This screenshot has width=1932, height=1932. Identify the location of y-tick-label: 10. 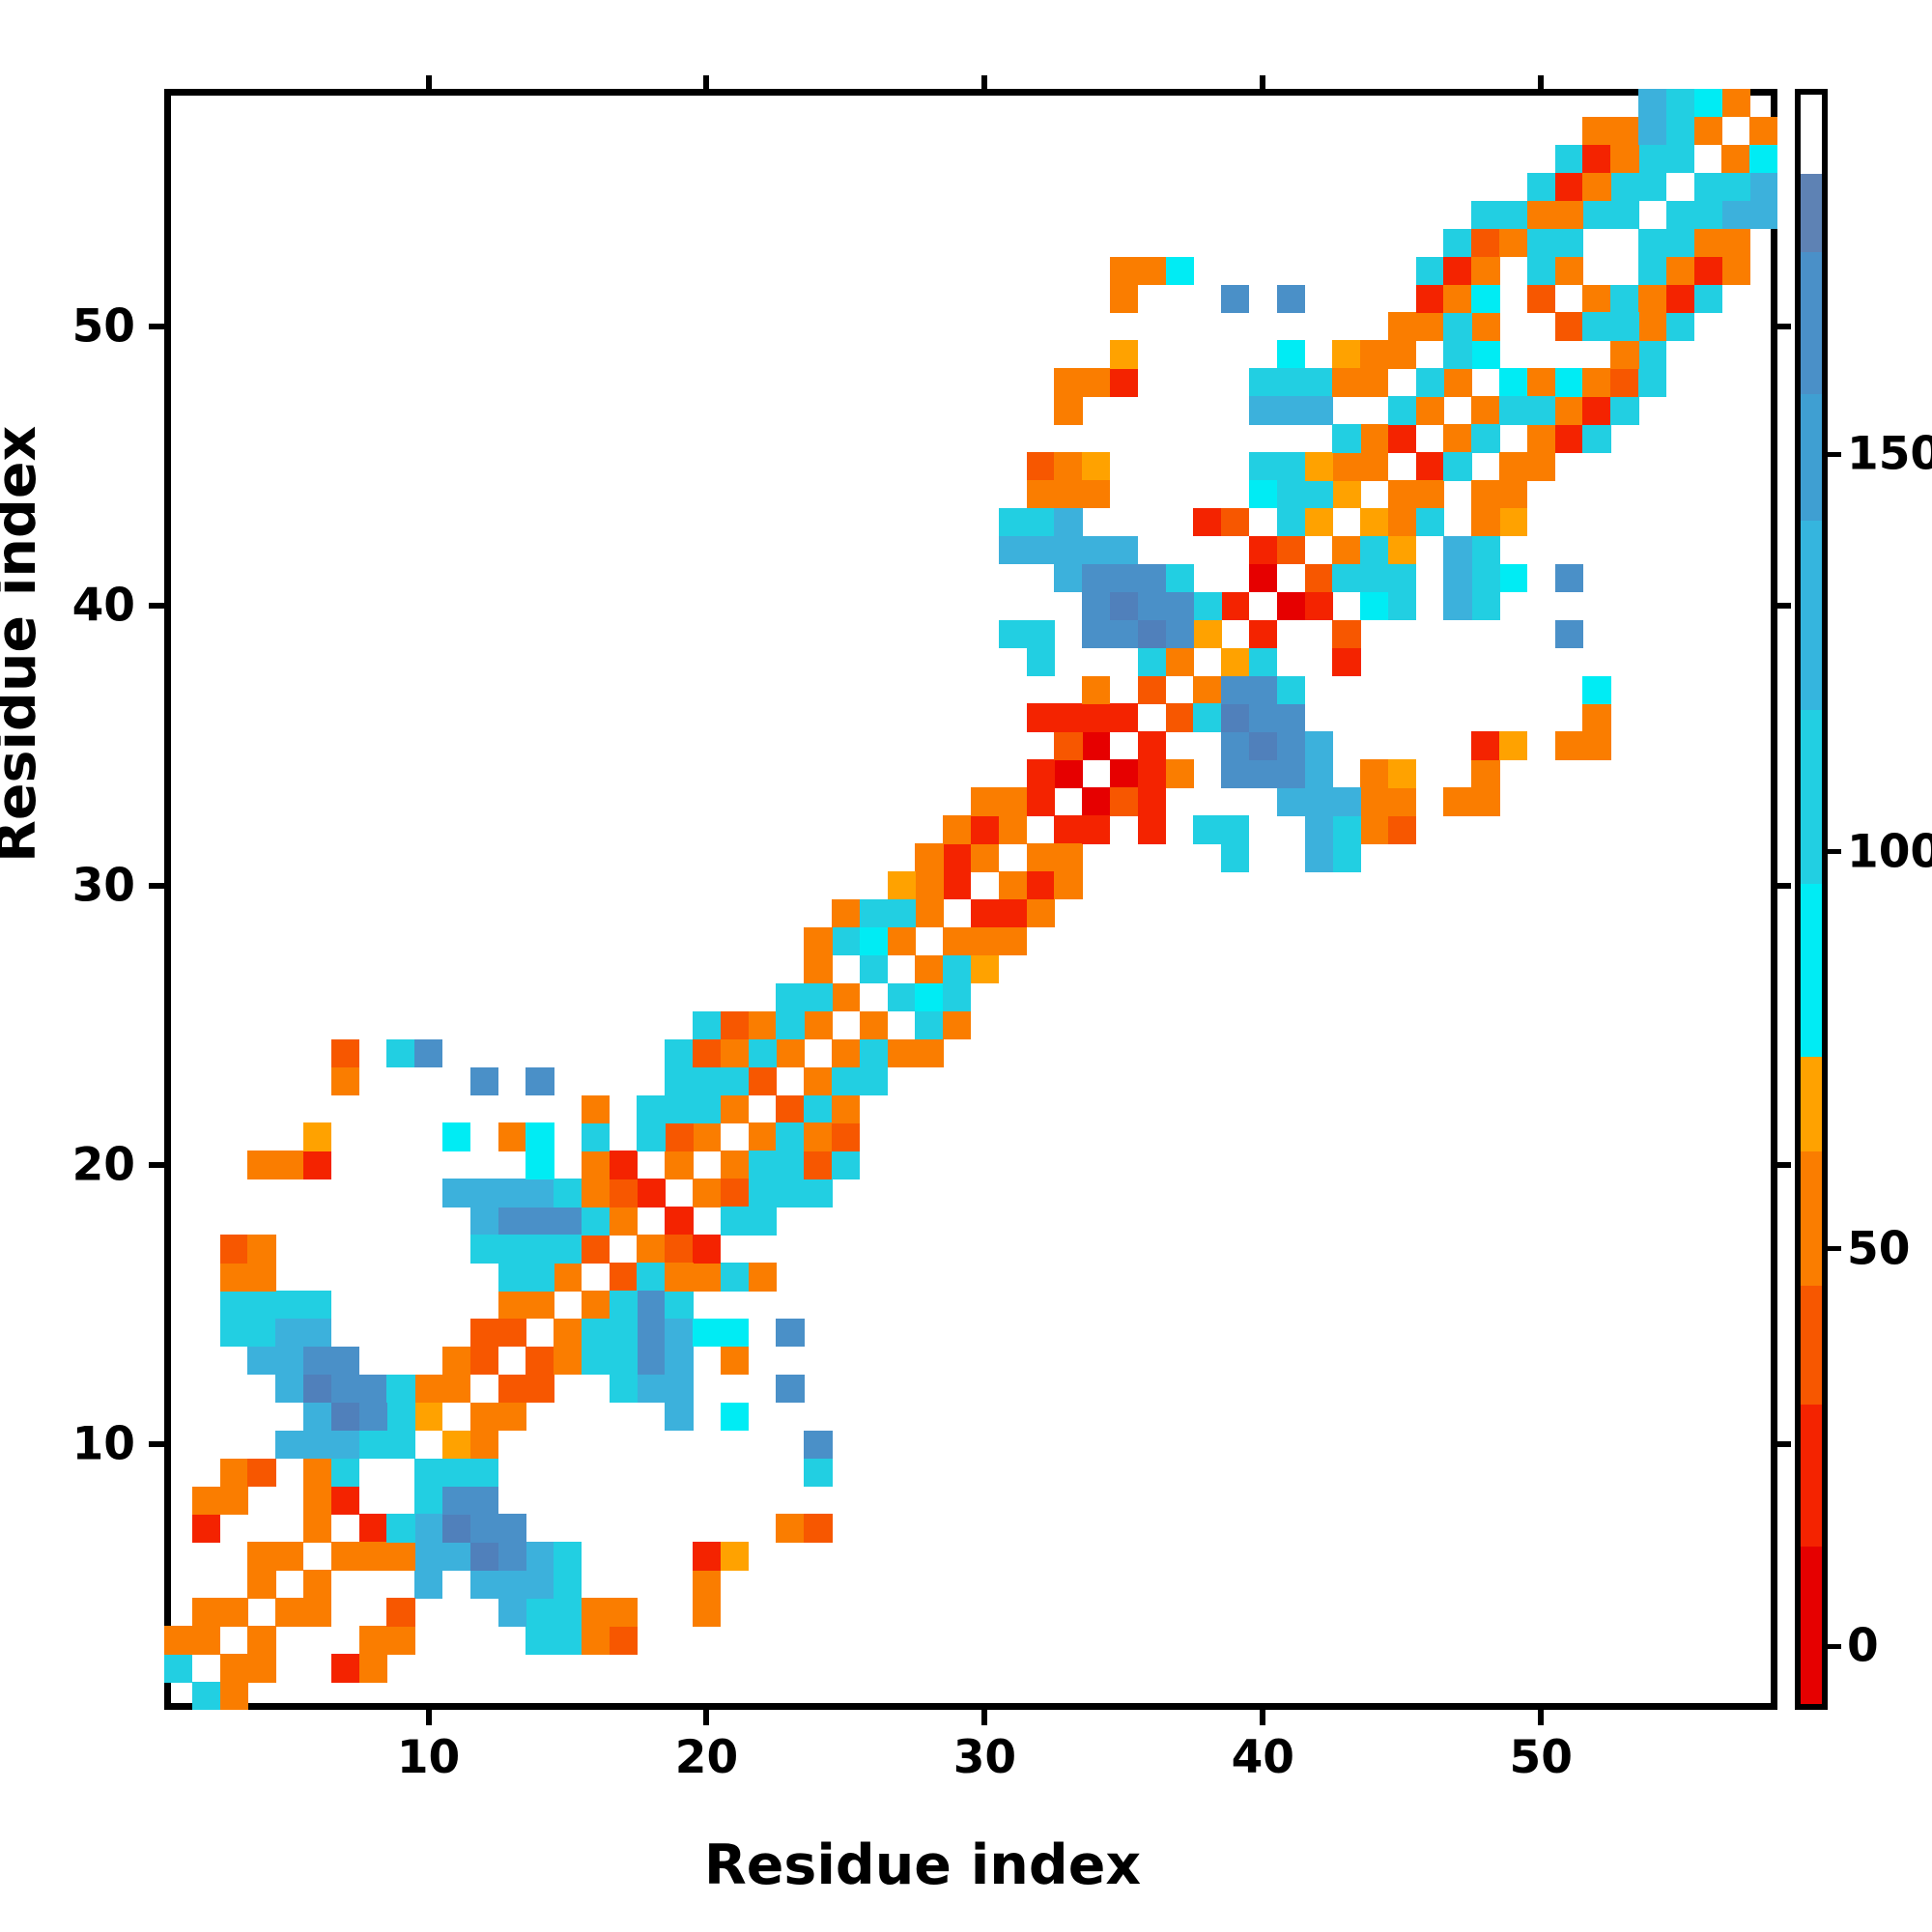
(103, 1444).